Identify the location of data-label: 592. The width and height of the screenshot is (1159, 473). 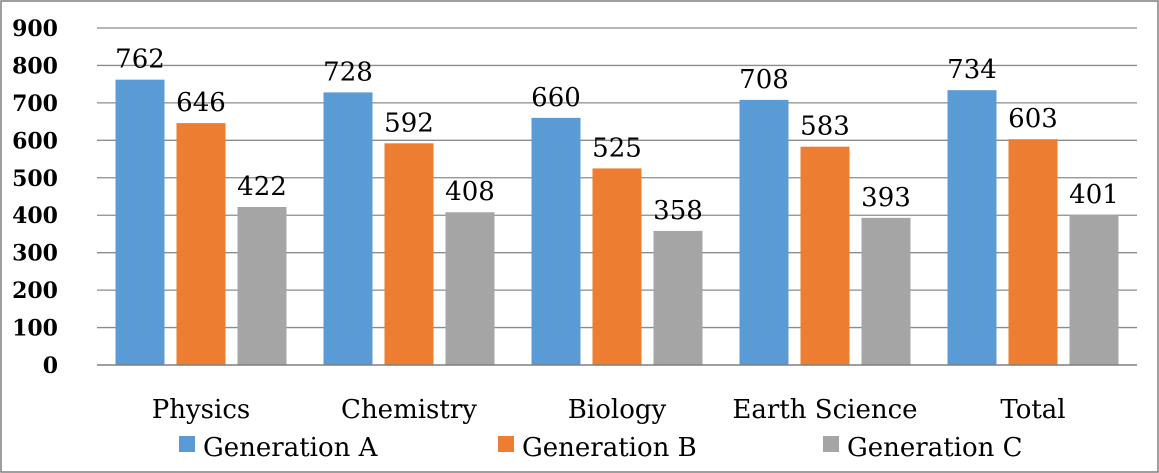
(409, 123).